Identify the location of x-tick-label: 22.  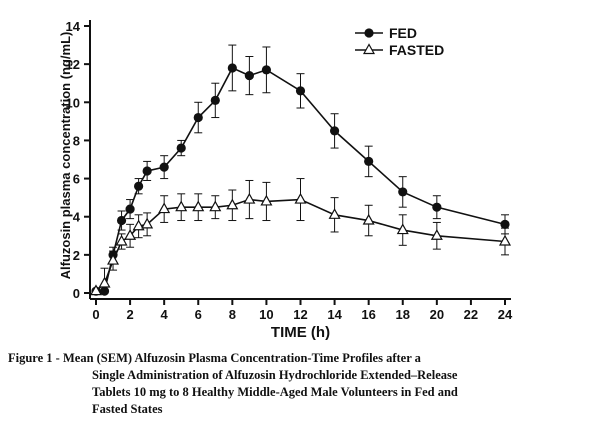
(471, 314).